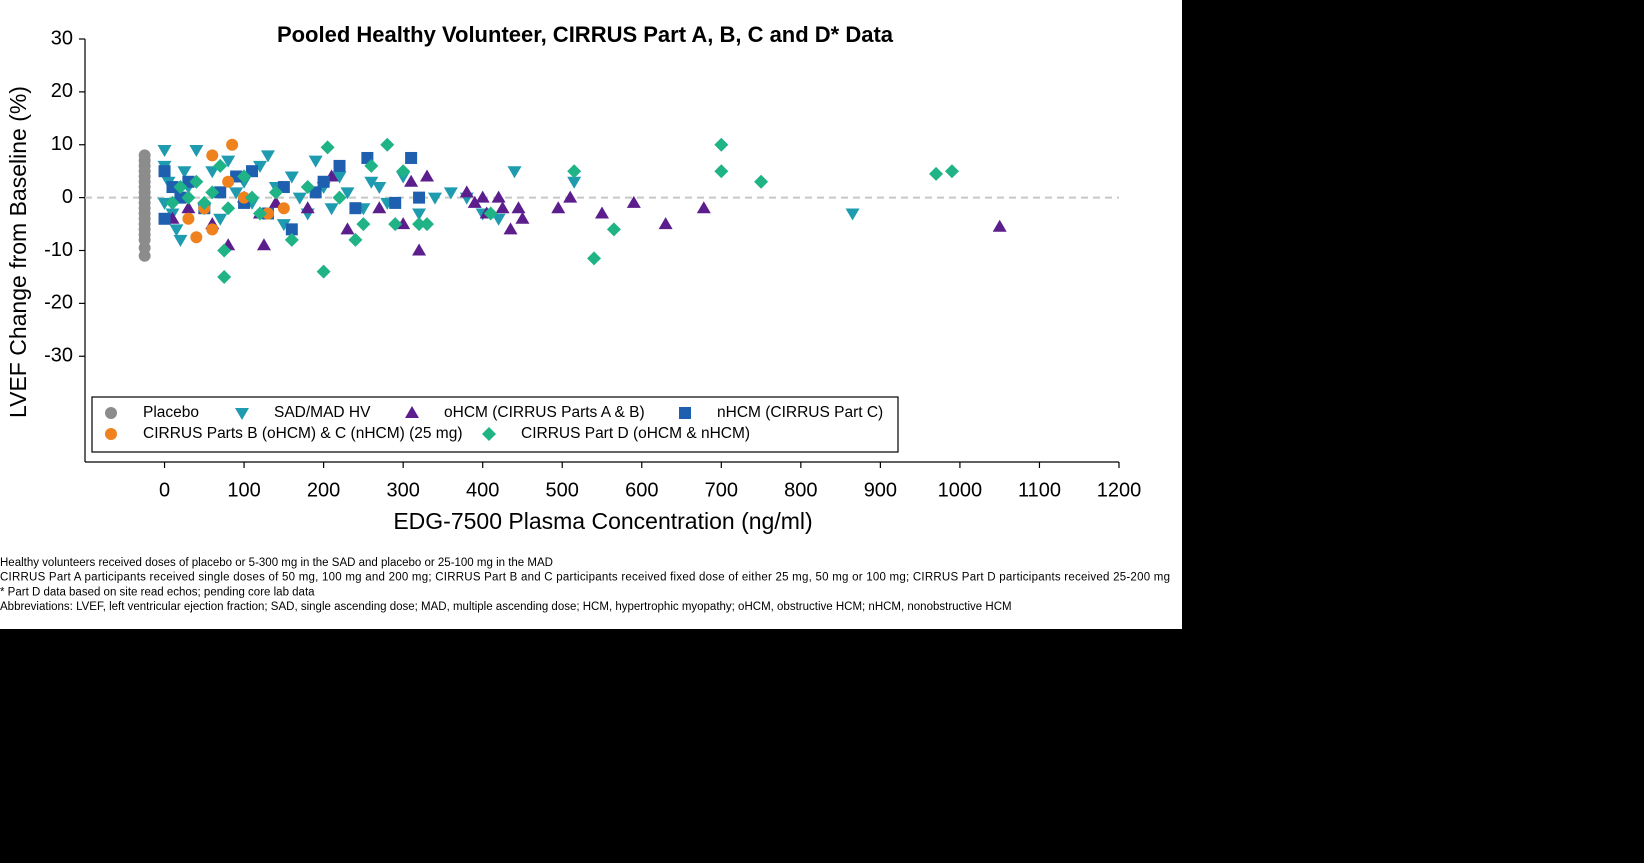 The width and height of the screenshot is (1644, 863). What do you see at coordinates (62, 144) in the screenshot?
I see `y-tick-label: 10` at bounding box center [62, 144].